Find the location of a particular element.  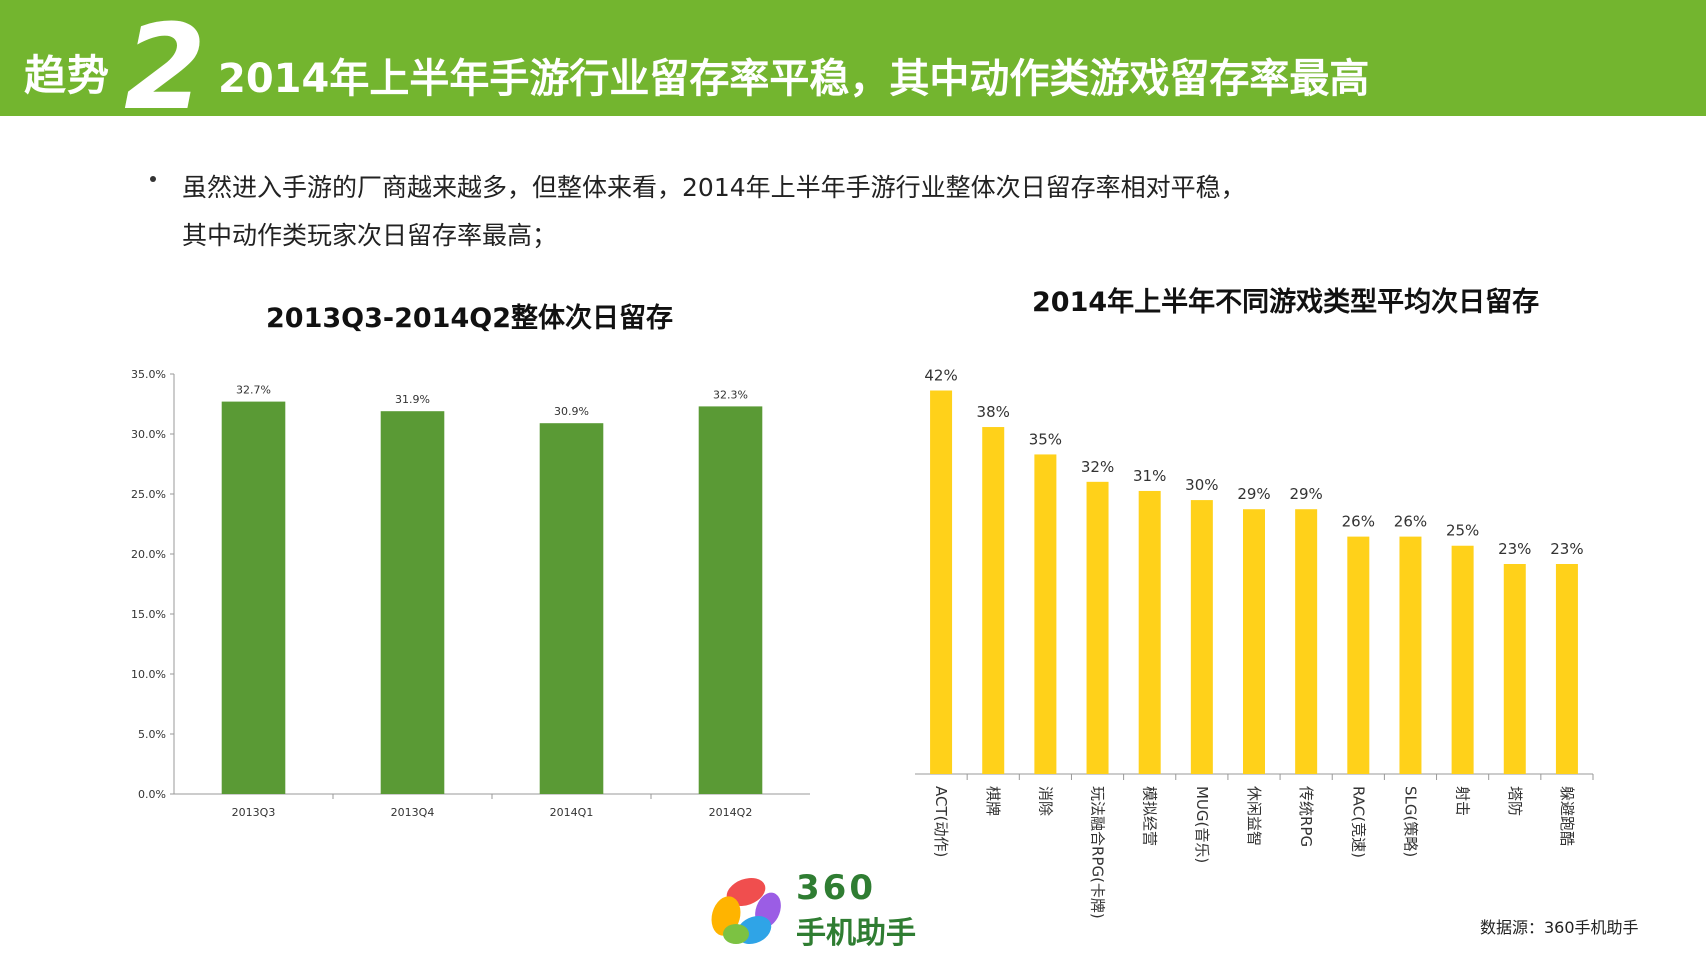

right-category-label: SLG(策略) is located at coordinates (1410, 821).